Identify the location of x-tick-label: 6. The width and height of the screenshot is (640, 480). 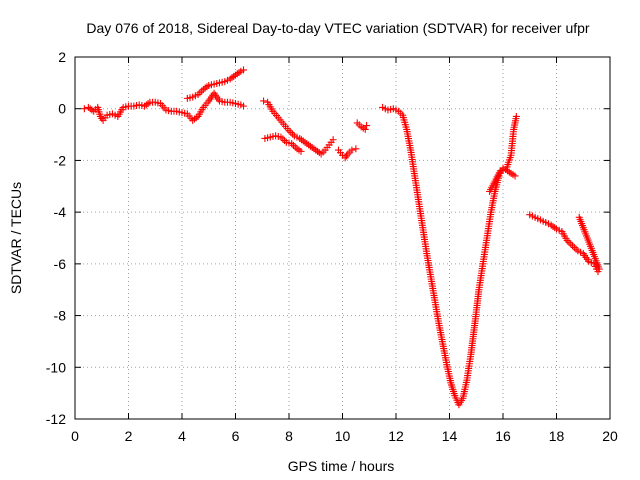
(236, 436).